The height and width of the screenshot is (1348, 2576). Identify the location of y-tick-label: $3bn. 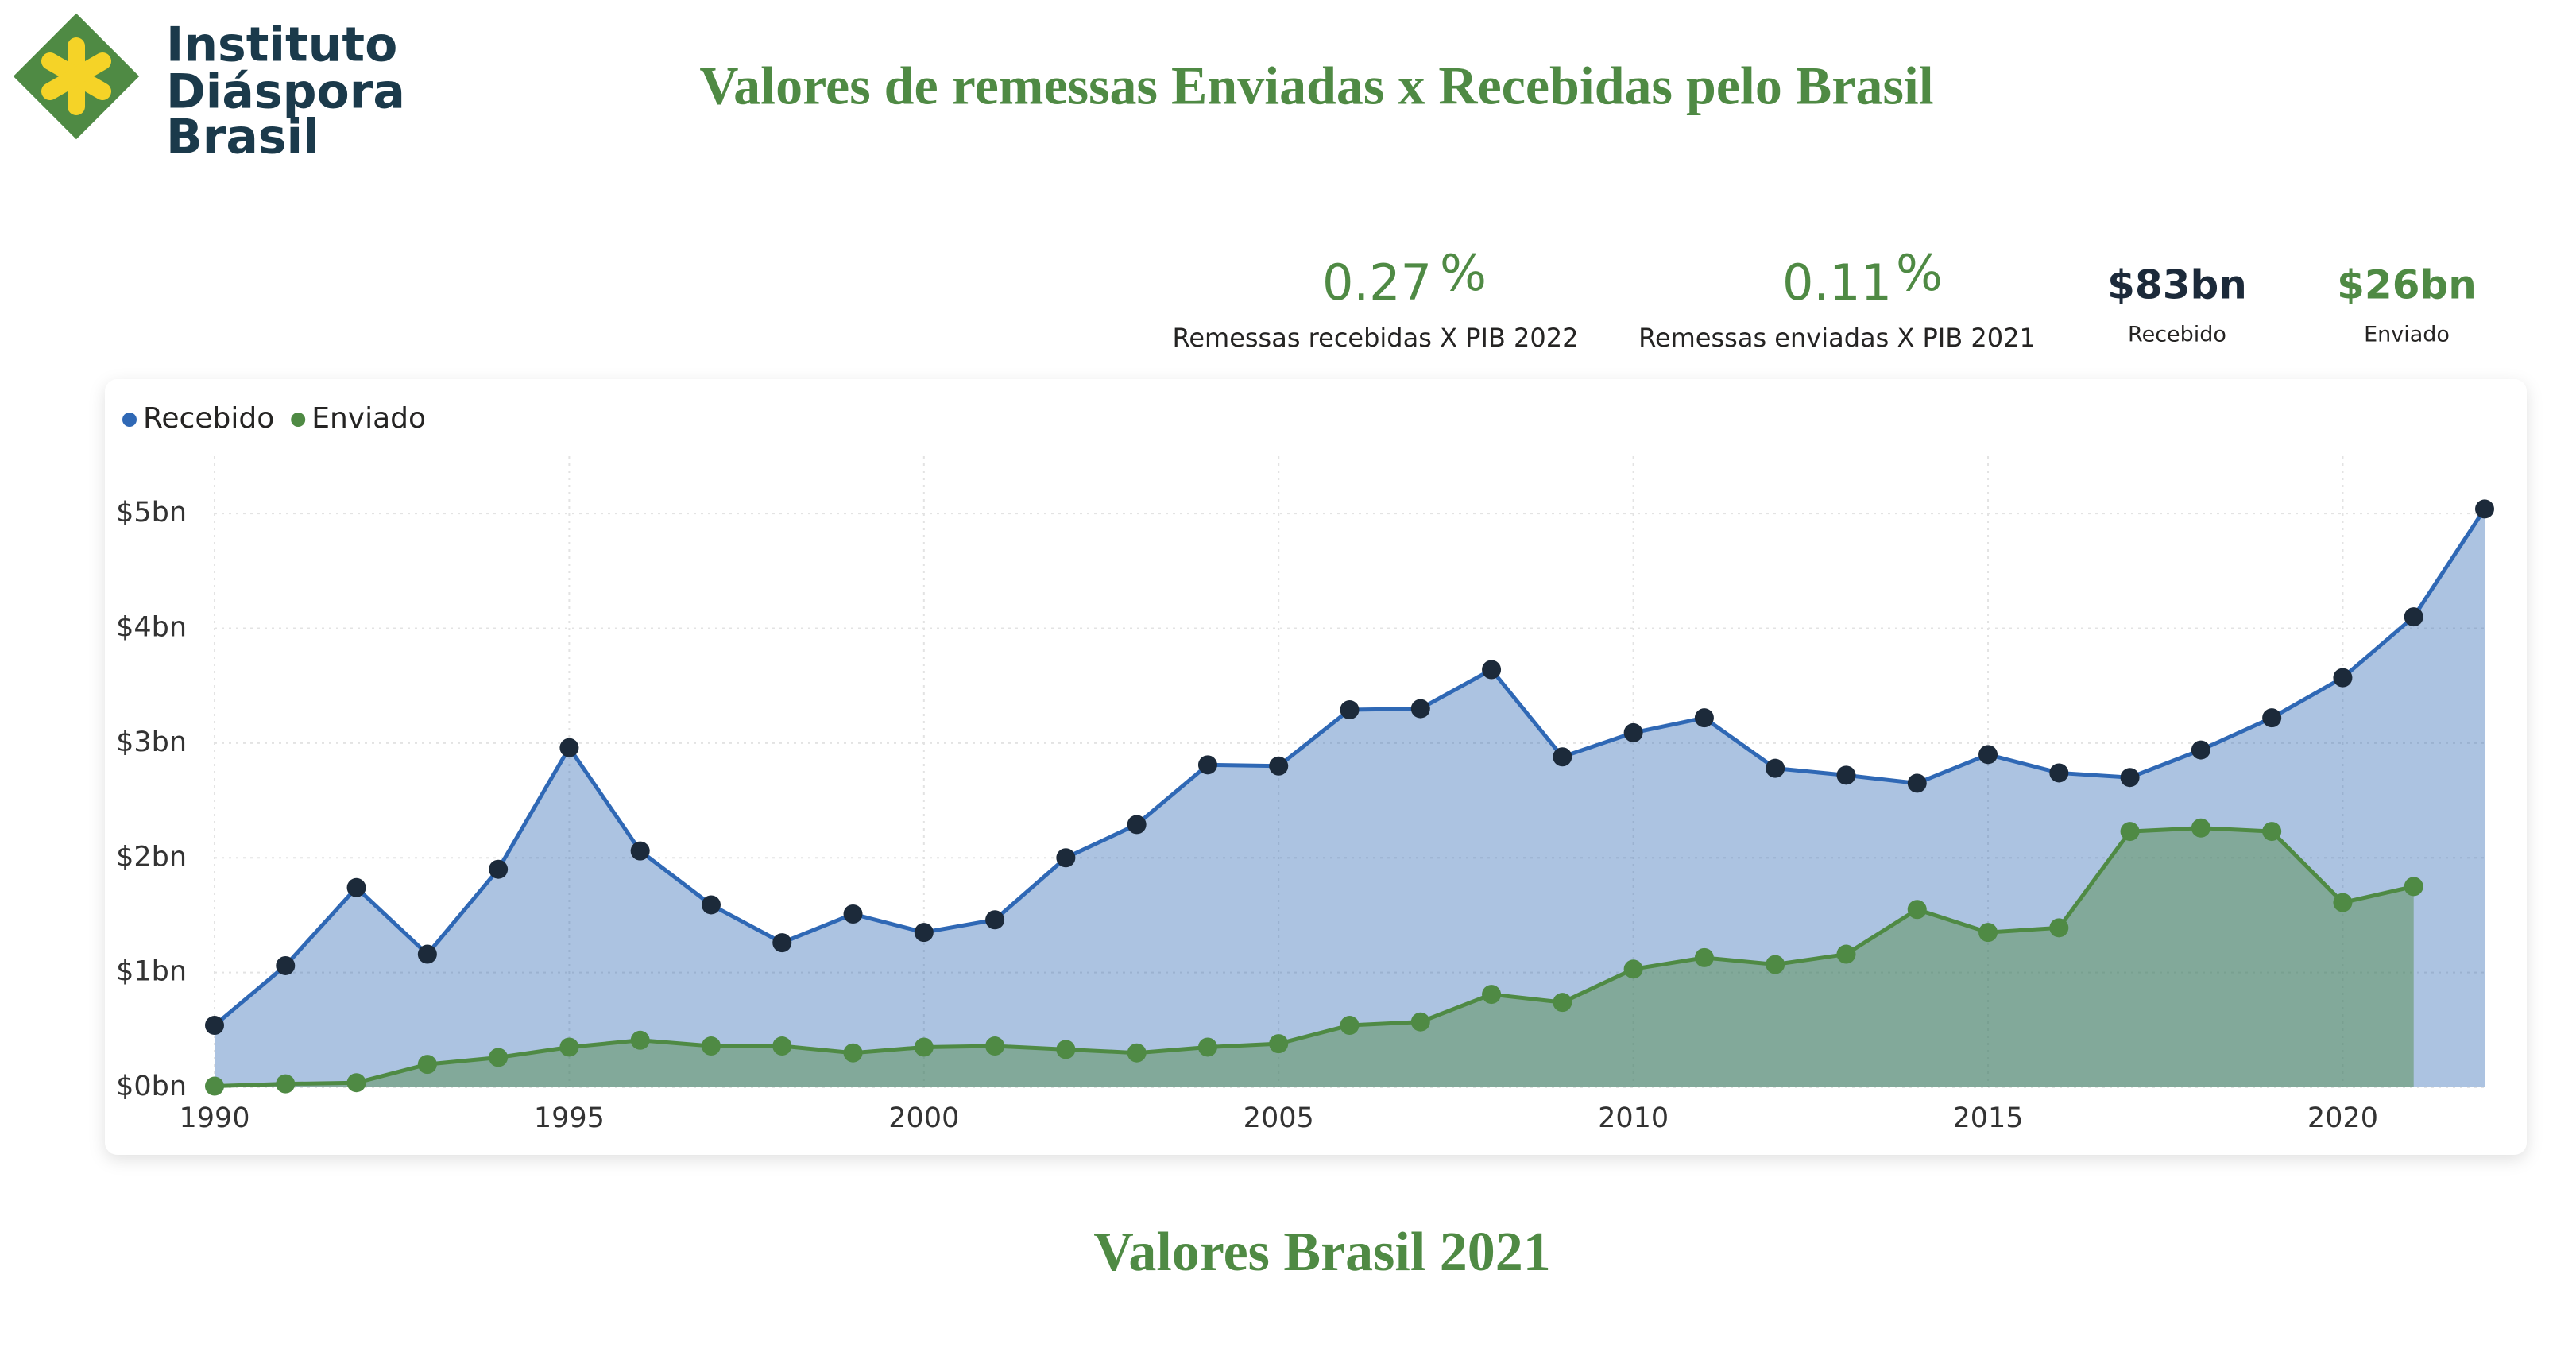
(151, 742).